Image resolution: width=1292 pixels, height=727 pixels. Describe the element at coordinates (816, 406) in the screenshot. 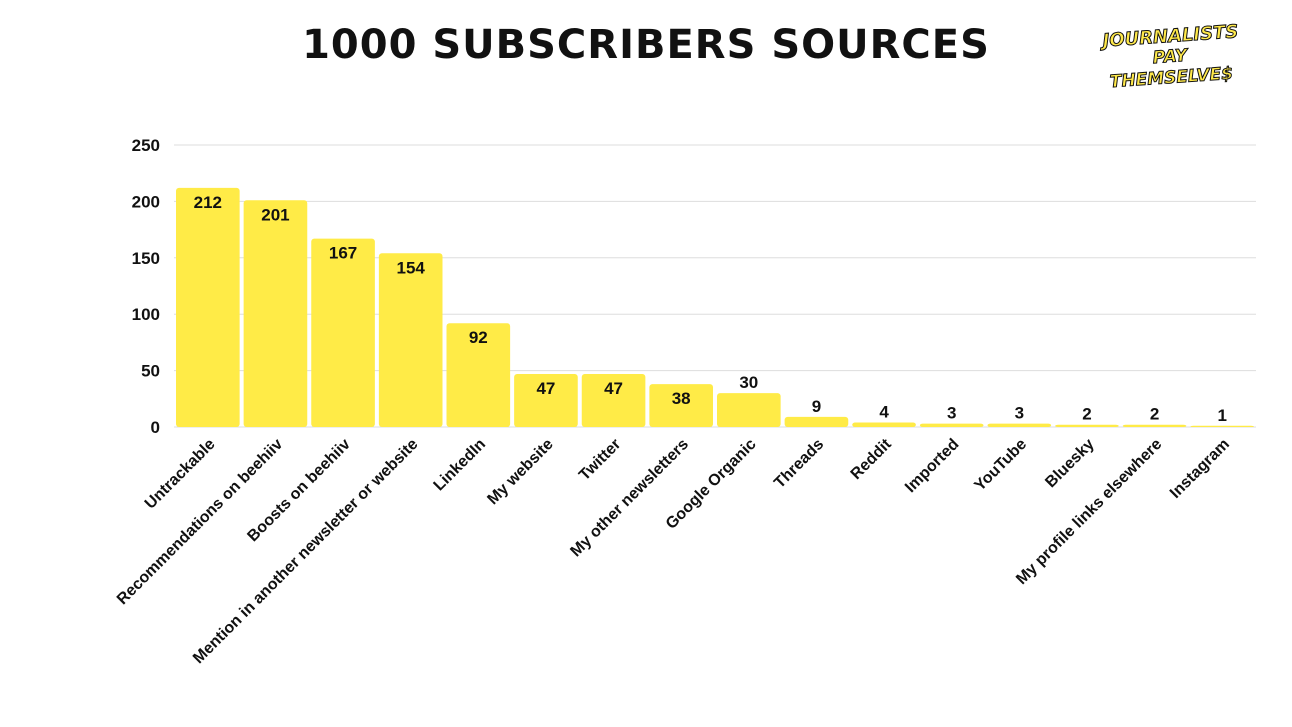

I see `bar-value-label: 9` at that location.